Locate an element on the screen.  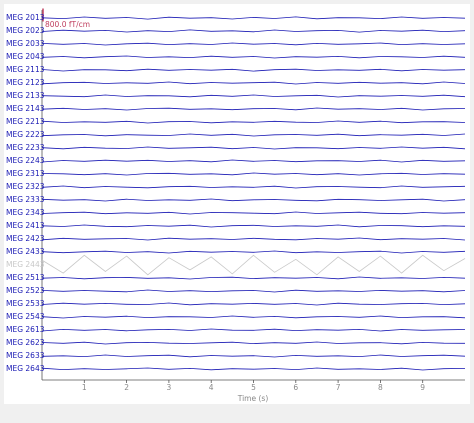
x-tick-label: 6 is located at coordinates (295, 387).